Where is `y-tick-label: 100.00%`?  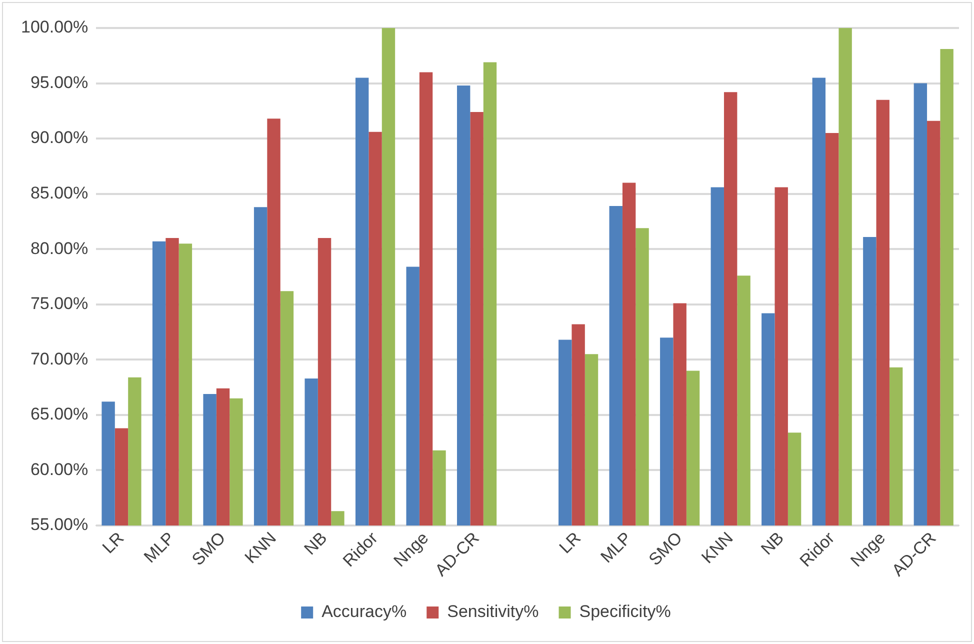
y-tick-label: 100.00% is located at coordinates (54, 27).